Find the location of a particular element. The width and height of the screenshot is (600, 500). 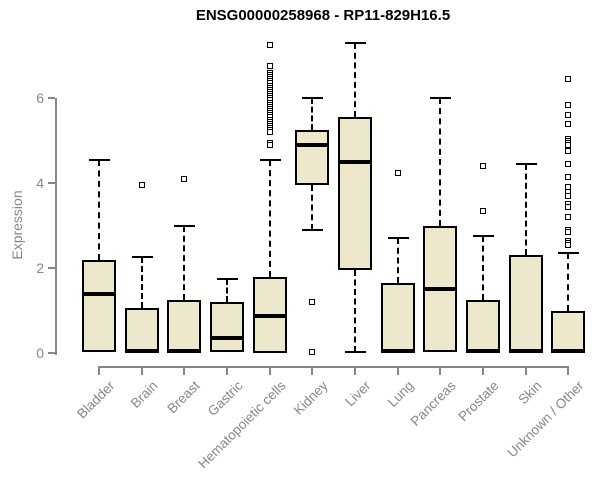

y-axis-tick-label: 4 is located at coordinates (40, 183).